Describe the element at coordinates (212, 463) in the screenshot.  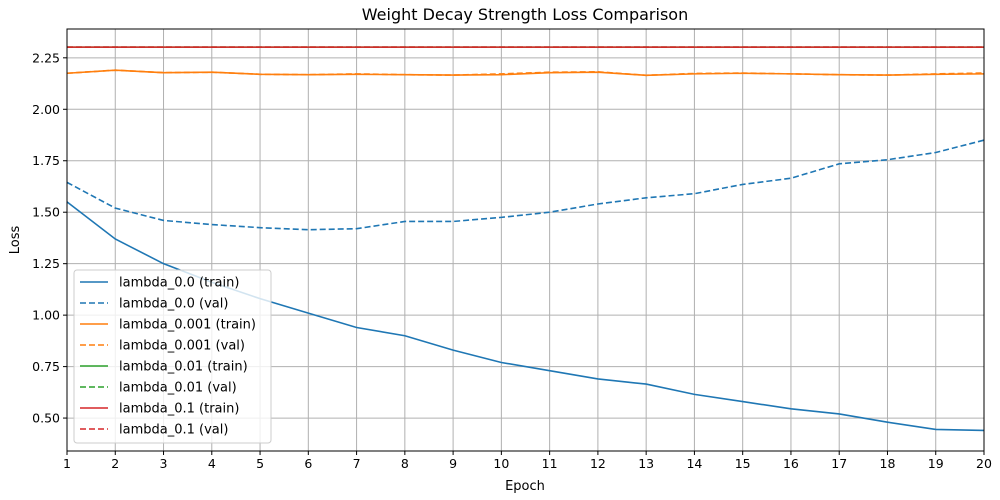
I see `x-tick-label: 4` at that location.